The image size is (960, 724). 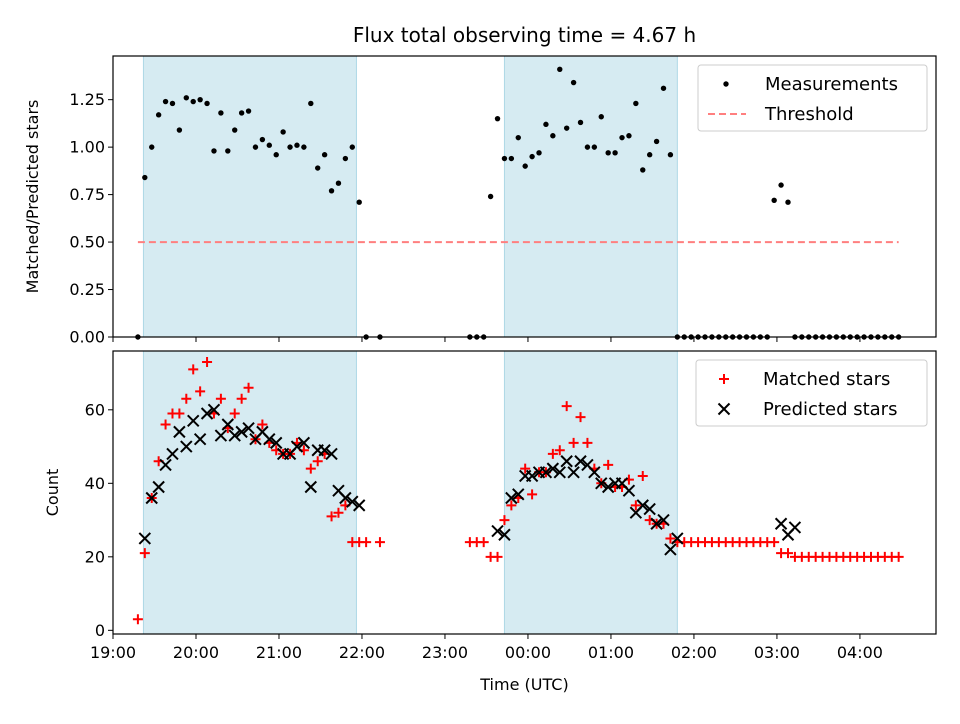 What do you see at coordinates (279, 652) in the screenshot?
I see `x-tick-label: 21:00` at bounding box center [279, 652].